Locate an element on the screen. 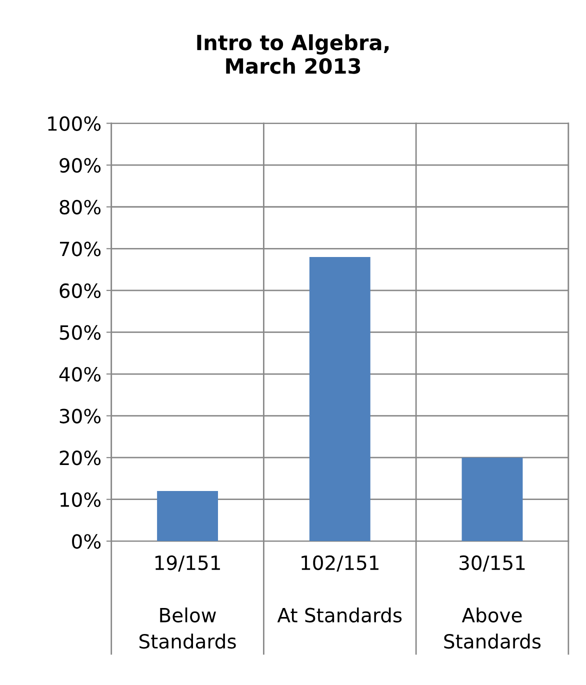 The width and height of the screenshot is (586, 685). y-tick-label: 80% is located at coordinates (80, 207).